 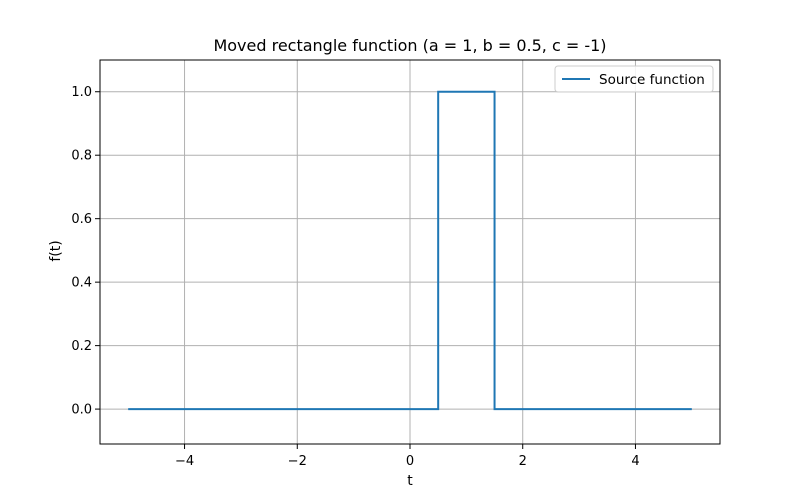 I want to click on x-tick-label: −4, so click(x=184, y=461).